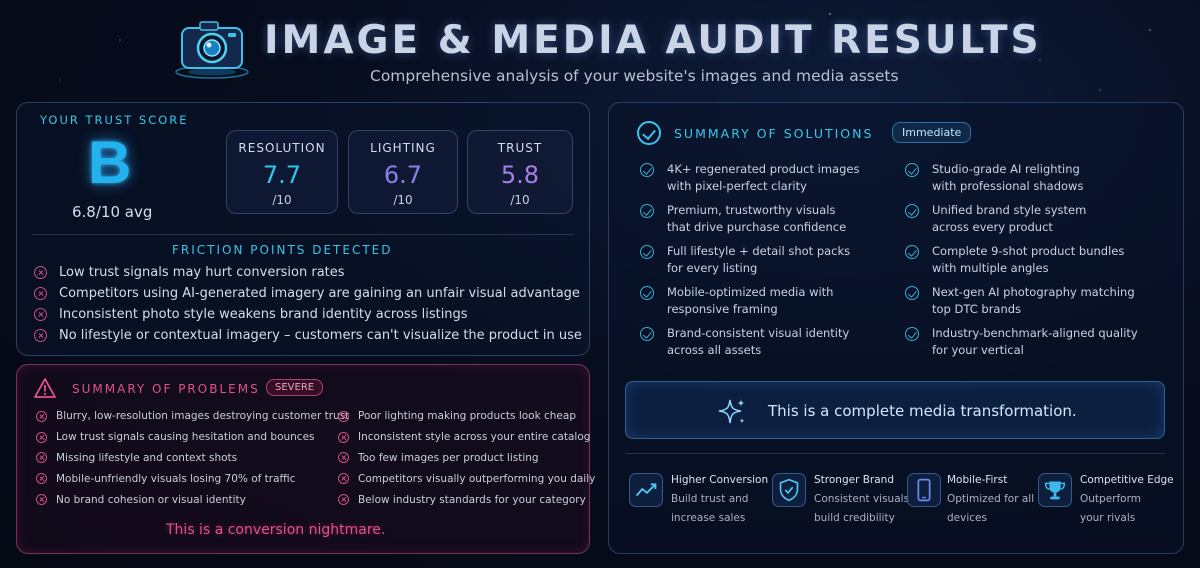 This screenshot has height=568, width=1200. Describe the element at coordinates (212, 50) in the screenshot. I see `camera-icon` at that location.